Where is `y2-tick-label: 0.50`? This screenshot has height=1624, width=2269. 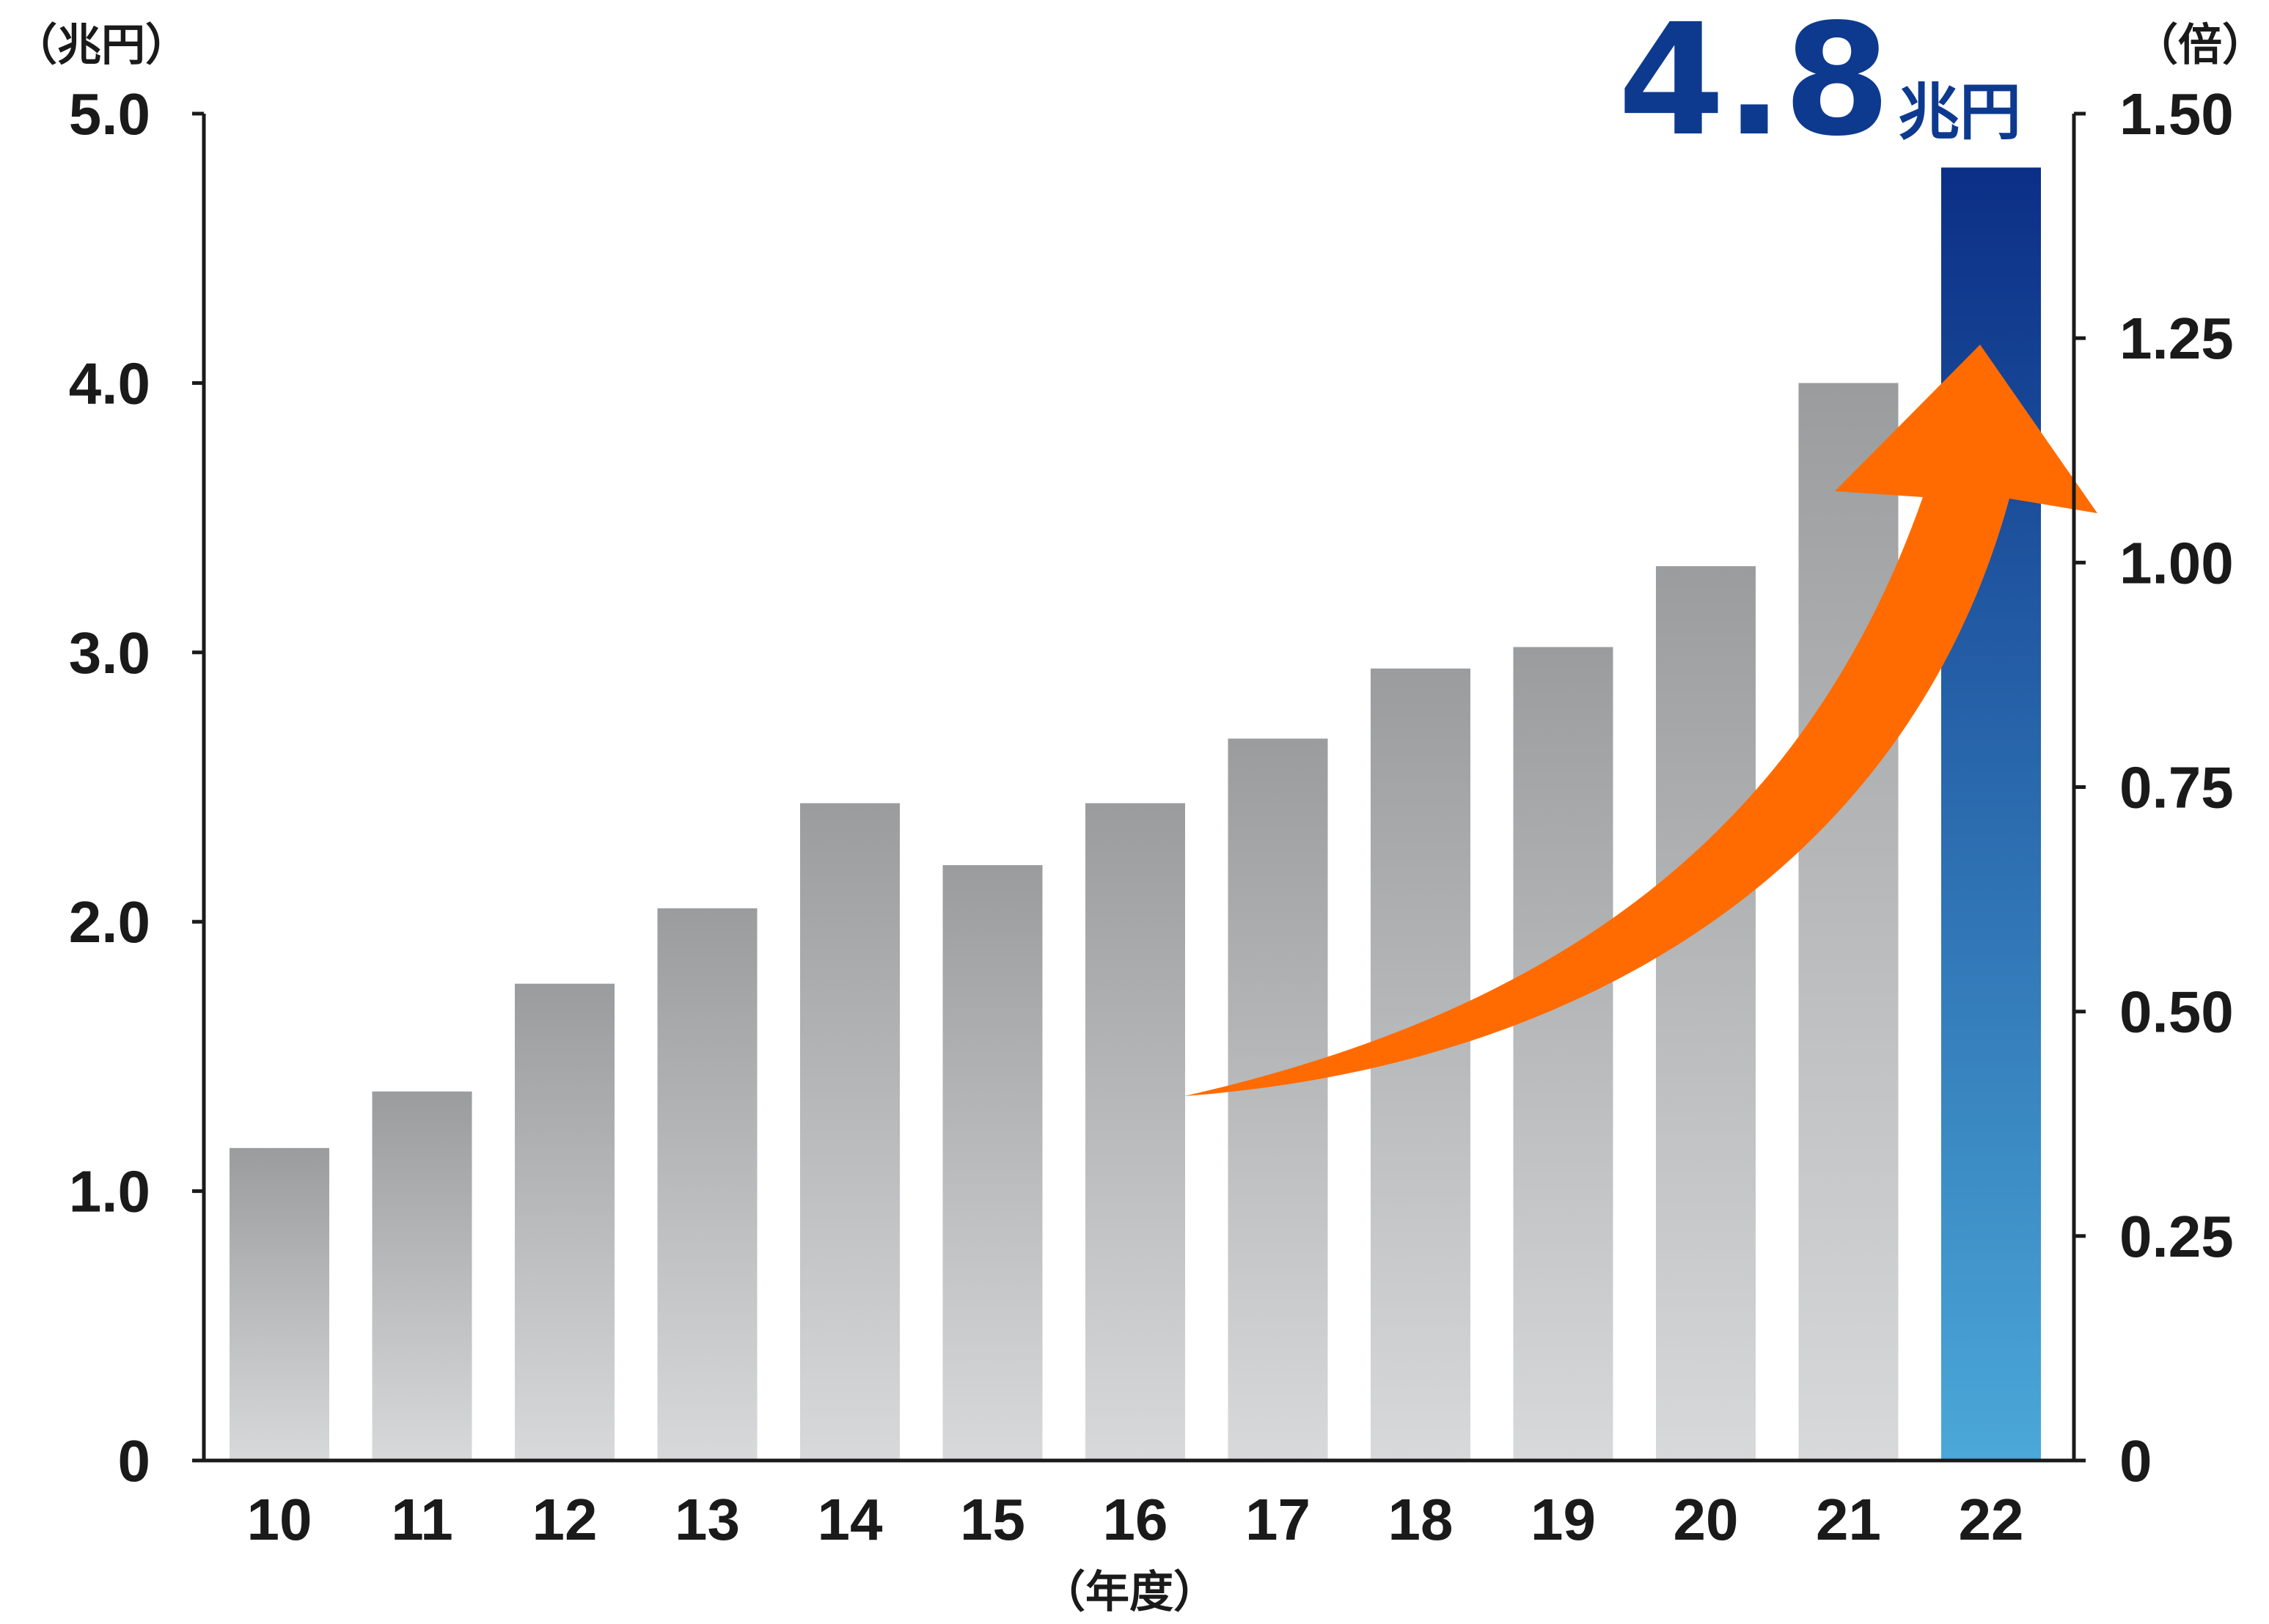 y2-tick-label: 0.50 is located at coordinates (2176, 1012).